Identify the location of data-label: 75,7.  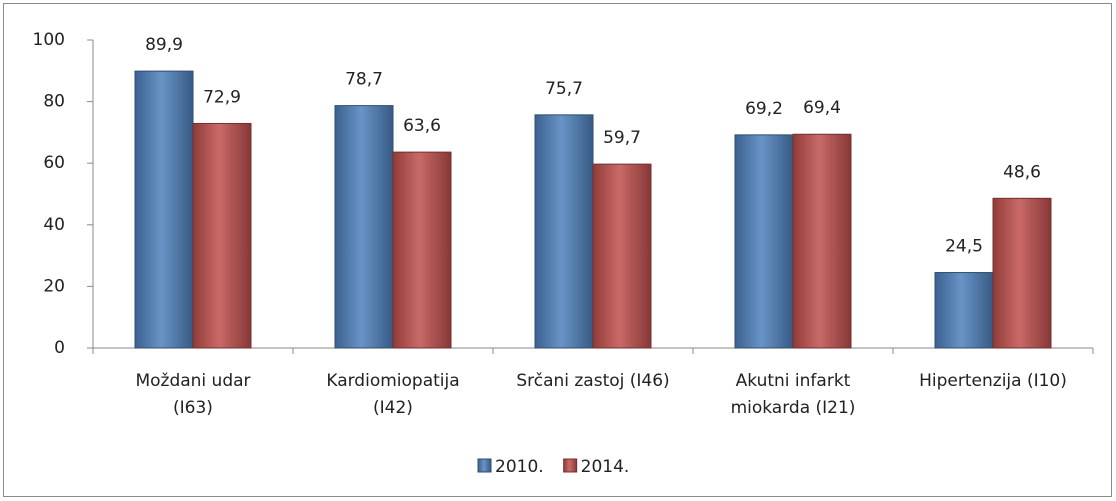
(564, 89).